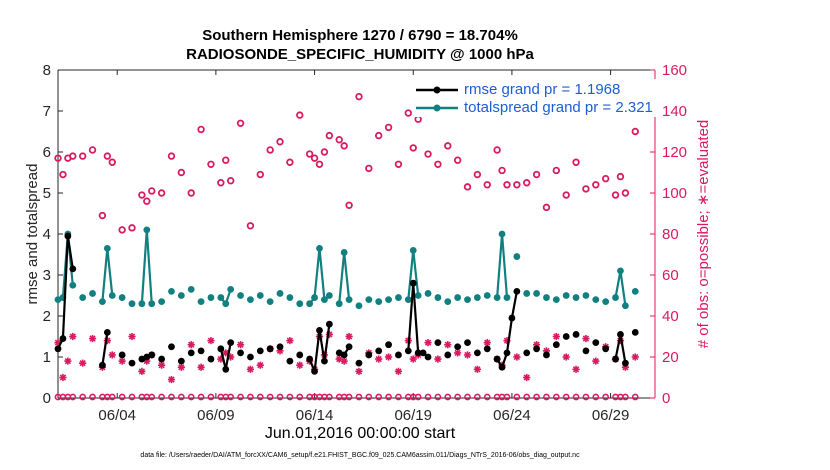 Image resolution: width=830 pixels, height=470 pixels. Describe the element at coordinates (32, 234) in the screenshot. I see `y-left-axis-label: rmse and totalspread` at that location.